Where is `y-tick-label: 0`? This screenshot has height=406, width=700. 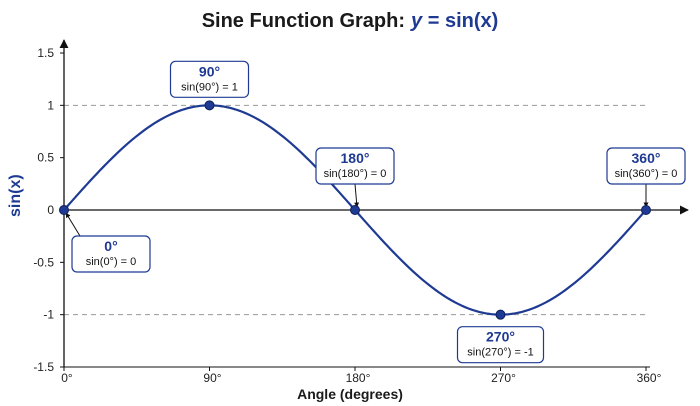 y-tick-label: 0 is located at coordinates (50, 210).